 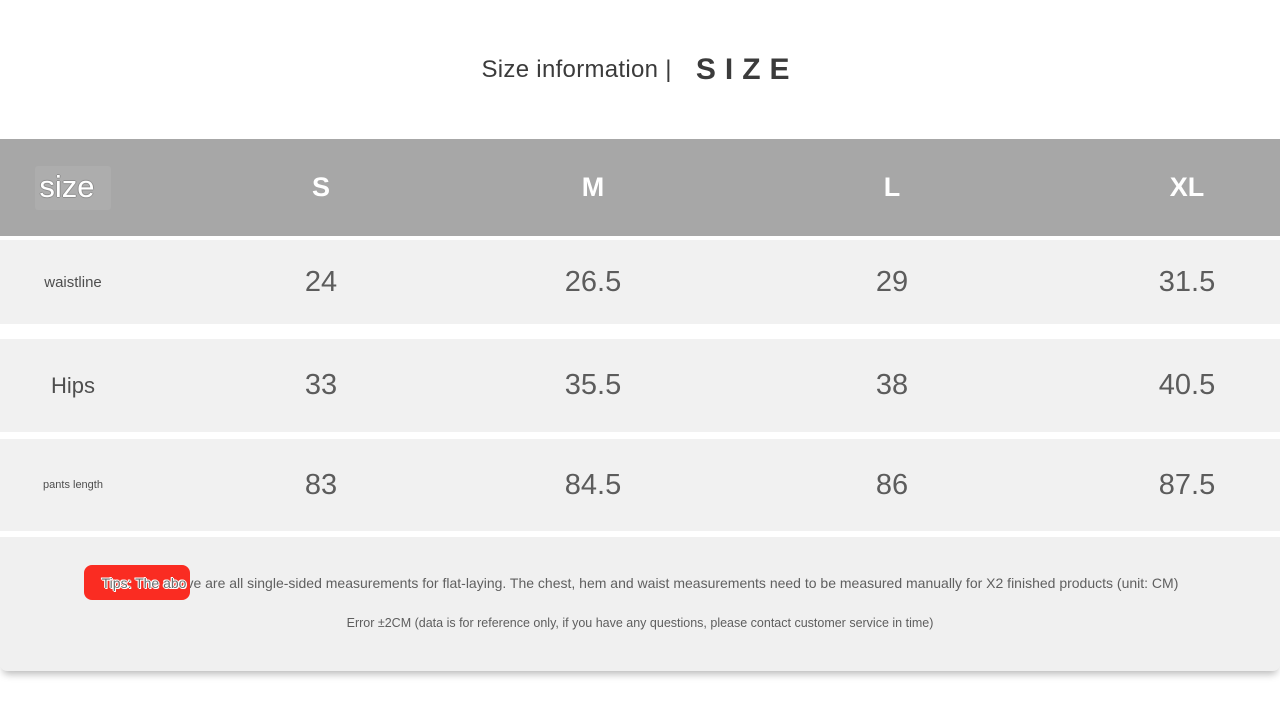 I want to click on table-row-waistline: waistline 24 26.5 29 31.5, so click(x=640, y=282).